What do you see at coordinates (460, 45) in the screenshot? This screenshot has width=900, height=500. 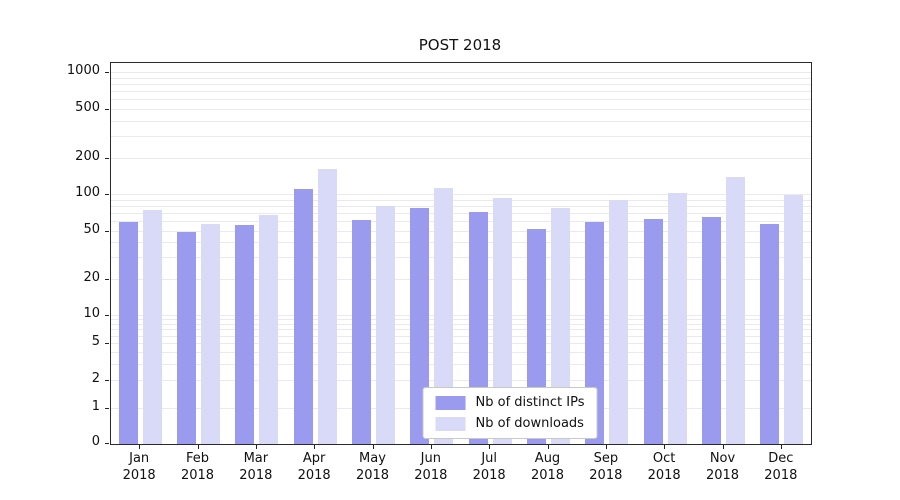 I see `chart-title: POST 2018` at bounding box center [460, 45].